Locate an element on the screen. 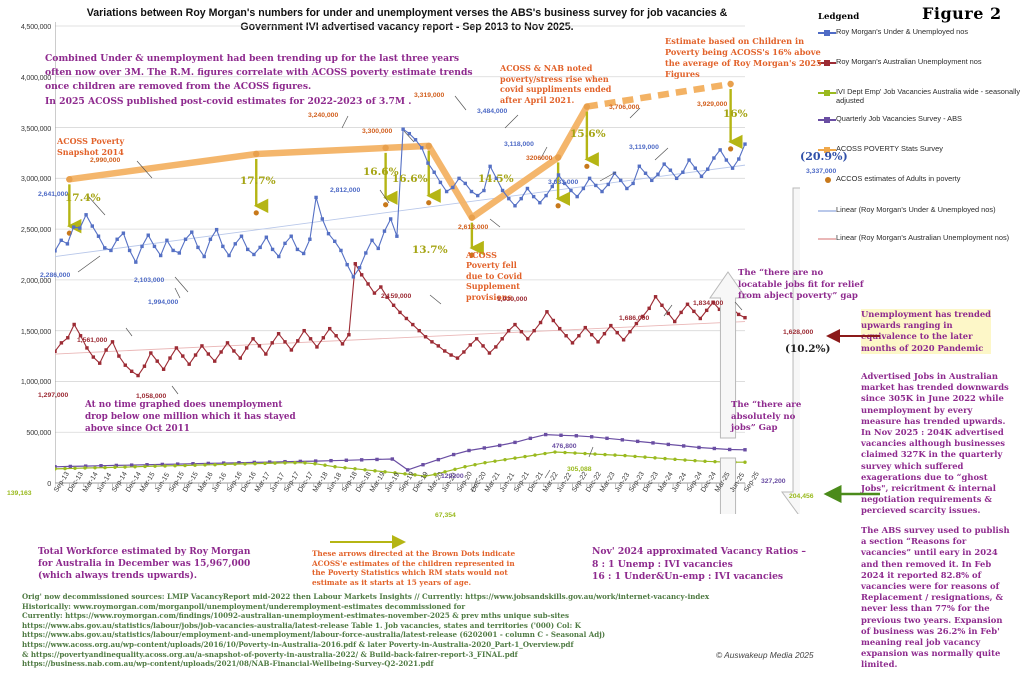 This screenshot has height=683, width=1024. y-axis-tick-label: 2,000,000 is located at coordinates (35, 280).